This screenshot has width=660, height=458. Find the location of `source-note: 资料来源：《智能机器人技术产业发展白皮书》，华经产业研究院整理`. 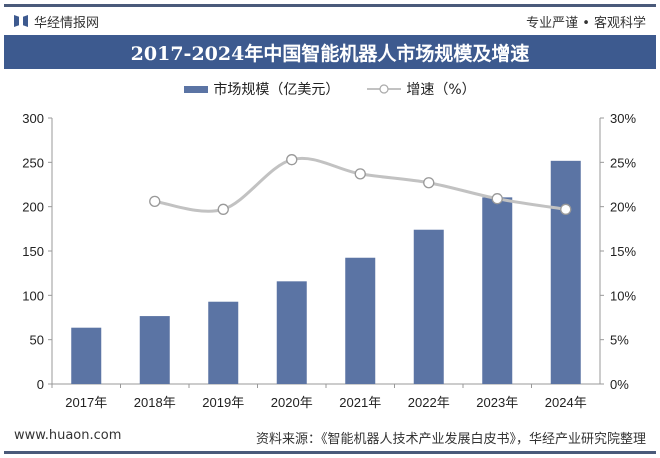

source-note: 资料来源：《智能机器人技术产业发展白皮书》，华经产业研究院整理 is located at coordinates (450, 439).